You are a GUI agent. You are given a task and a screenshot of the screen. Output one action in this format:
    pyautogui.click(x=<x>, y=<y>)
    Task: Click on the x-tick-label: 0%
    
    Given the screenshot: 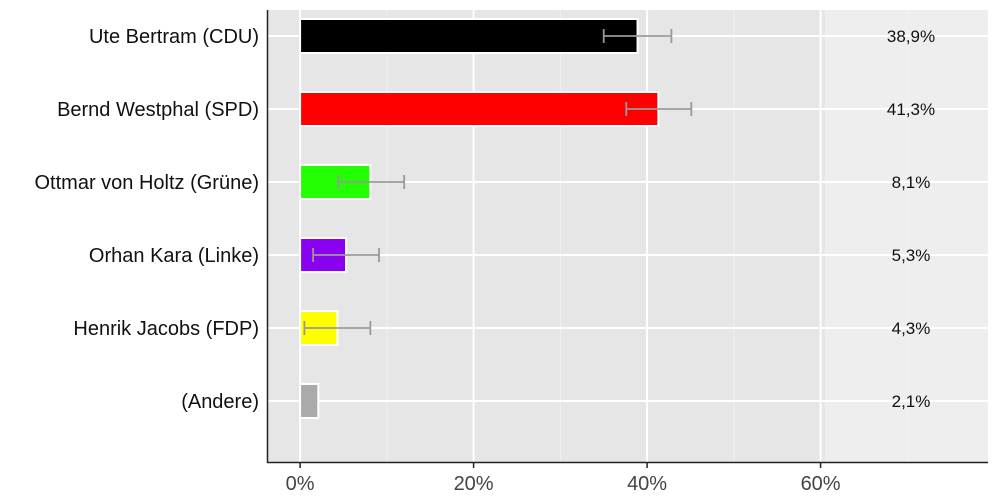 What is the action you would take?
    pyautogui.click(x=300, y=484)
    